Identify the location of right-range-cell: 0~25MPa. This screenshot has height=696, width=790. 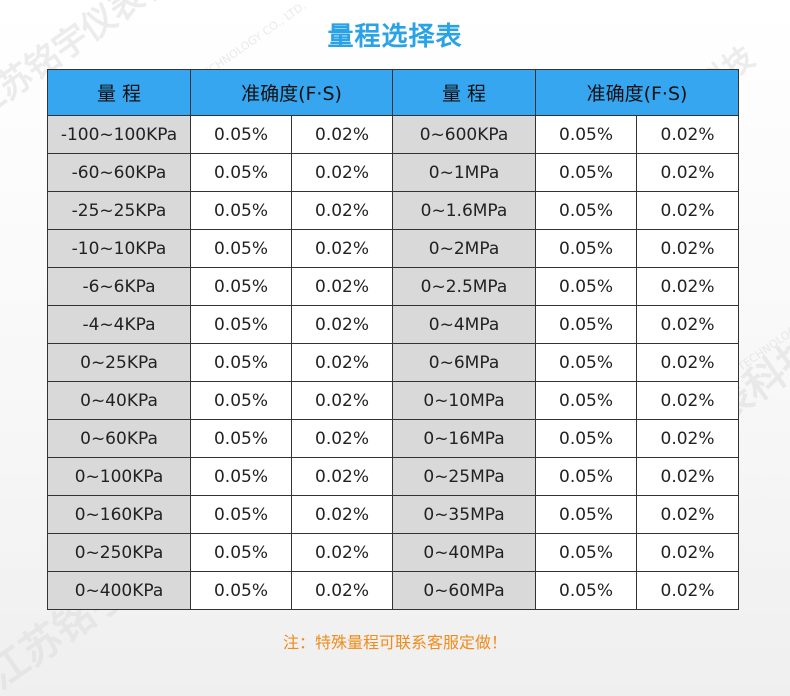
(464, 476).